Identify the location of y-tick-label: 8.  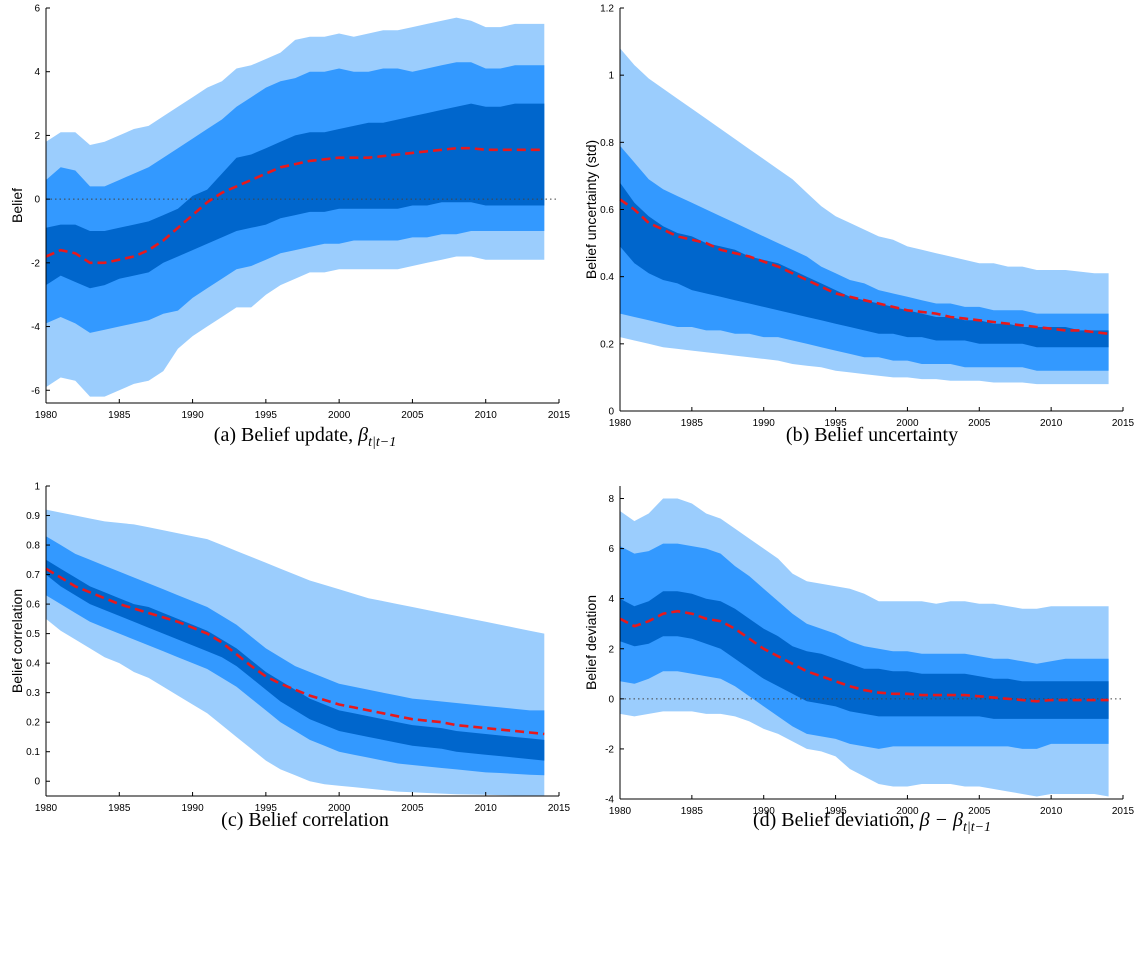
(611, 499).